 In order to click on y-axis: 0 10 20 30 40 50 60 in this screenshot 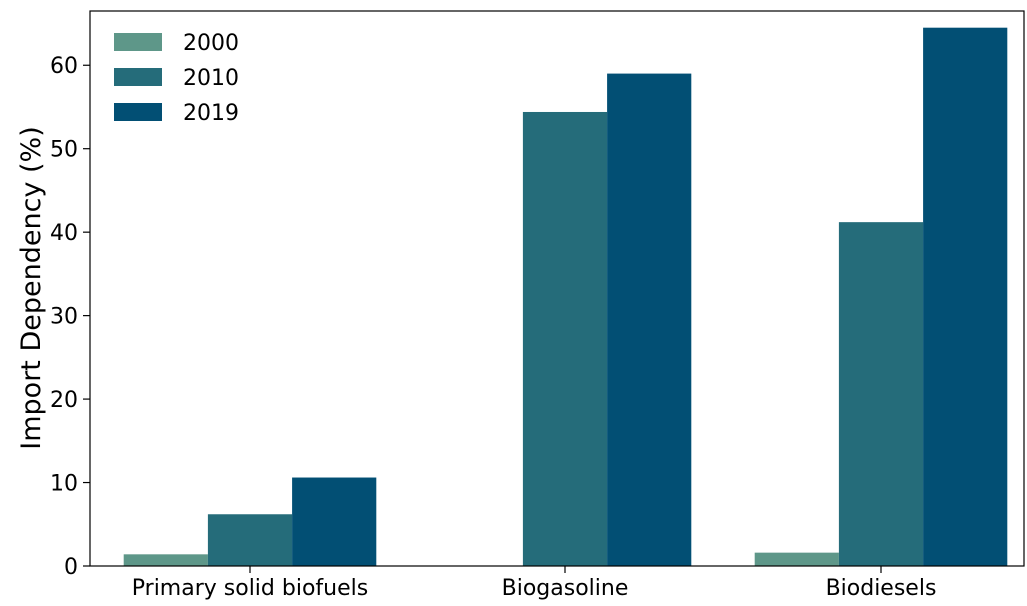, I will do `click(70, 317)`.